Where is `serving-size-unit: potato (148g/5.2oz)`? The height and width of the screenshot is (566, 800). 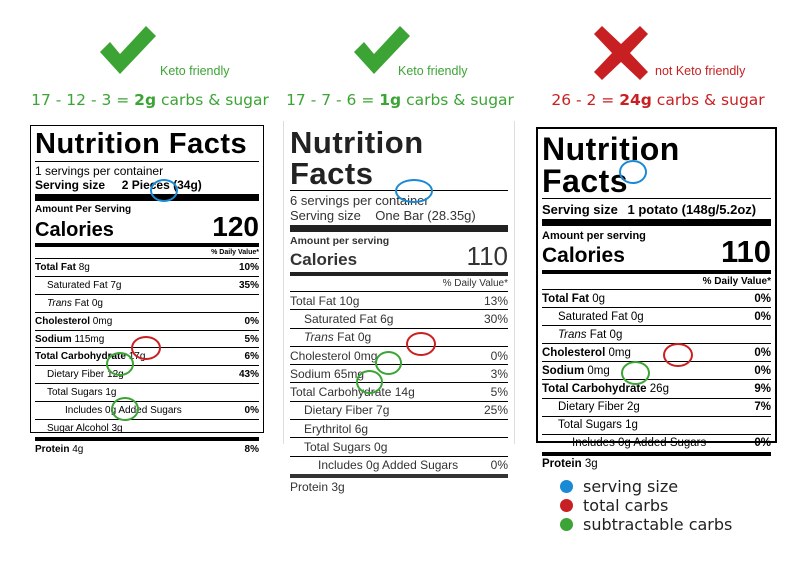 serving-size-unit: potato (148g/5.2oz) is located at coordinates (697, 209).